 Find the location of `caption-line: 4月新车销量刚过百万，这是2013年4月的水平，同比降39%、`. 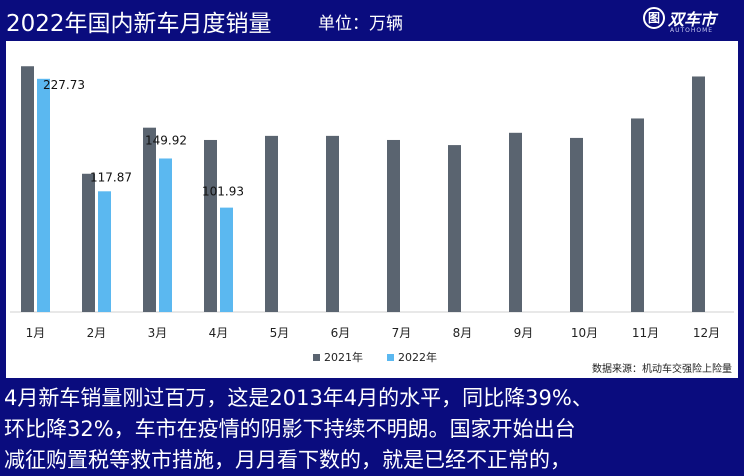

caption-line: 4月新车销量刚过百万，这是2013年4月的水平，同比降39%、 is located at coordinates (298, 398).